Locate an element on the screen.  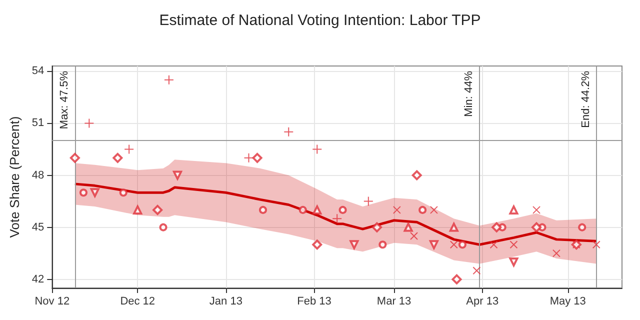
y-tick-label: 42 is located at coordinates (38, 279).